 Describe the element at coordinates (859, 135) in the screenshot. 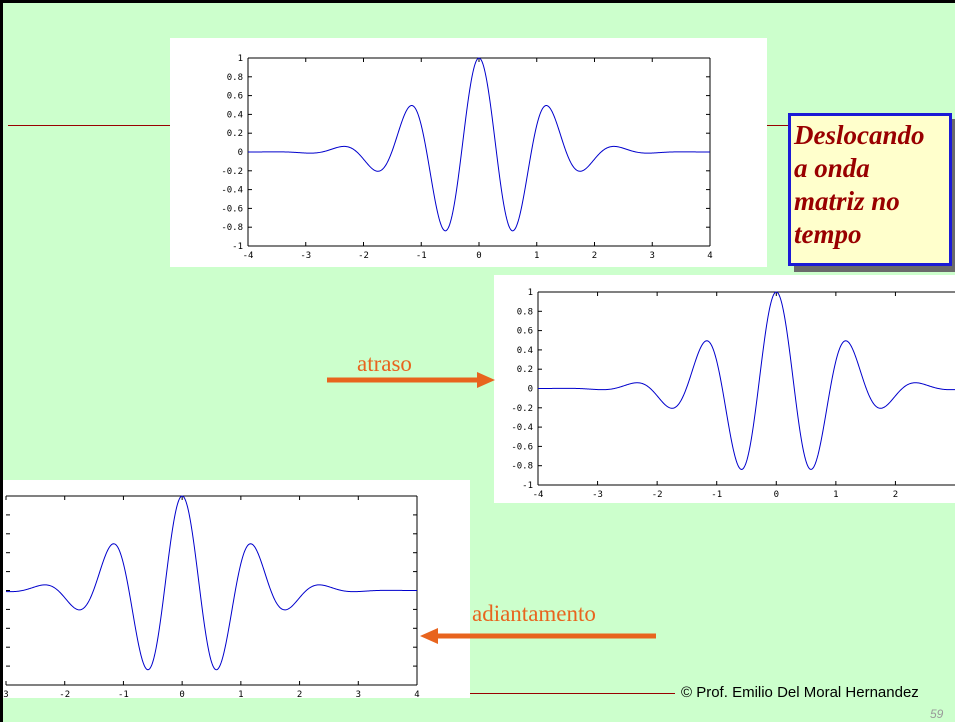

I see `title-line-1: Deslocando` at that location.